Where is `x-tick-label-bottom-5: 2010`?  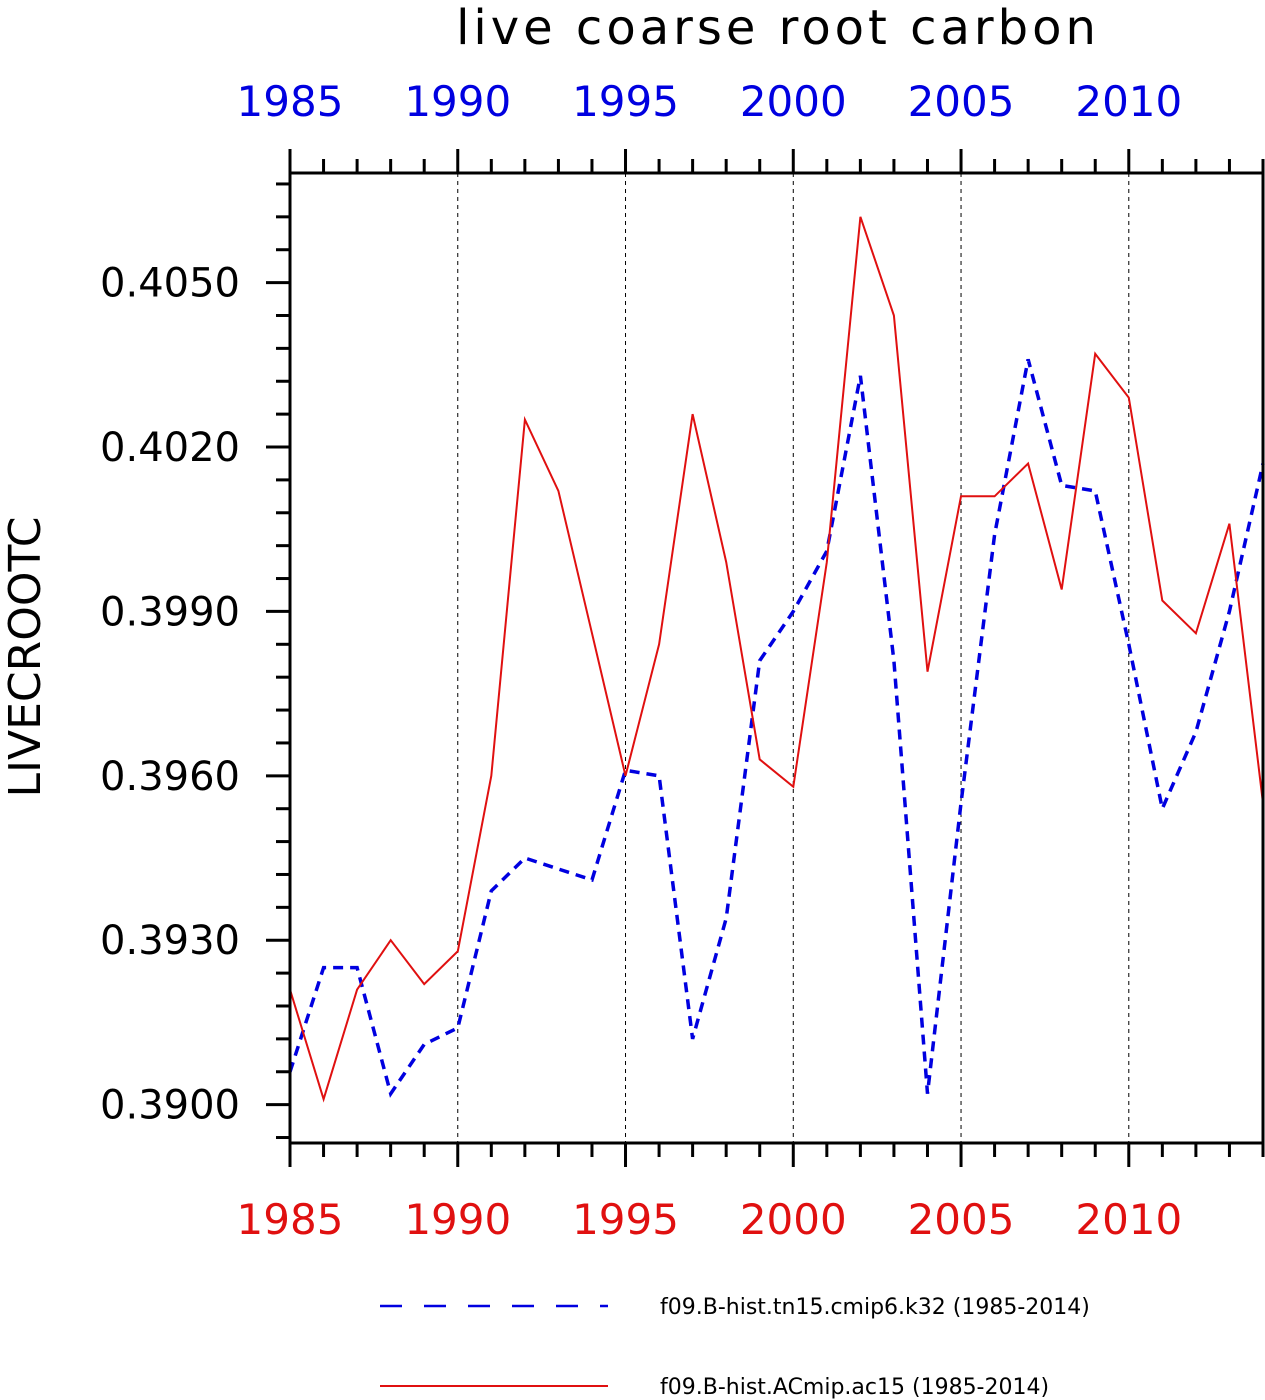 x-tick-label-bottom-5: 2010 is located at coordinates (1128, 1219).